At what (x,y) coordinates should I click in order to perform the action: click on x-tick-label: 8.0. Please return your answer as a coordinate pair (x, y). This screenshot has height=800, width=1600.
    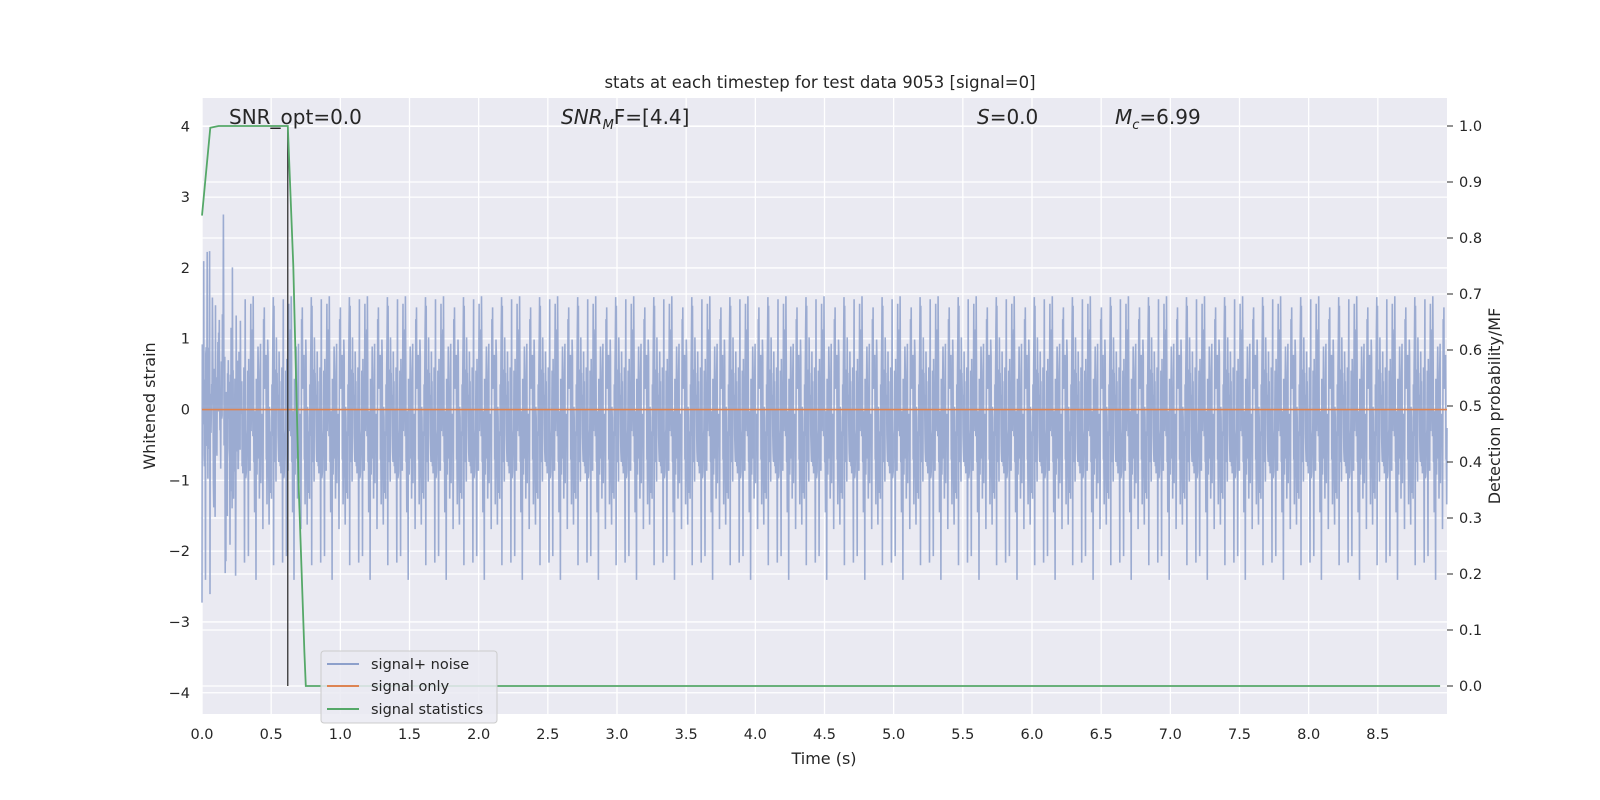
    Looking at the image, I should click on (1308, 735).